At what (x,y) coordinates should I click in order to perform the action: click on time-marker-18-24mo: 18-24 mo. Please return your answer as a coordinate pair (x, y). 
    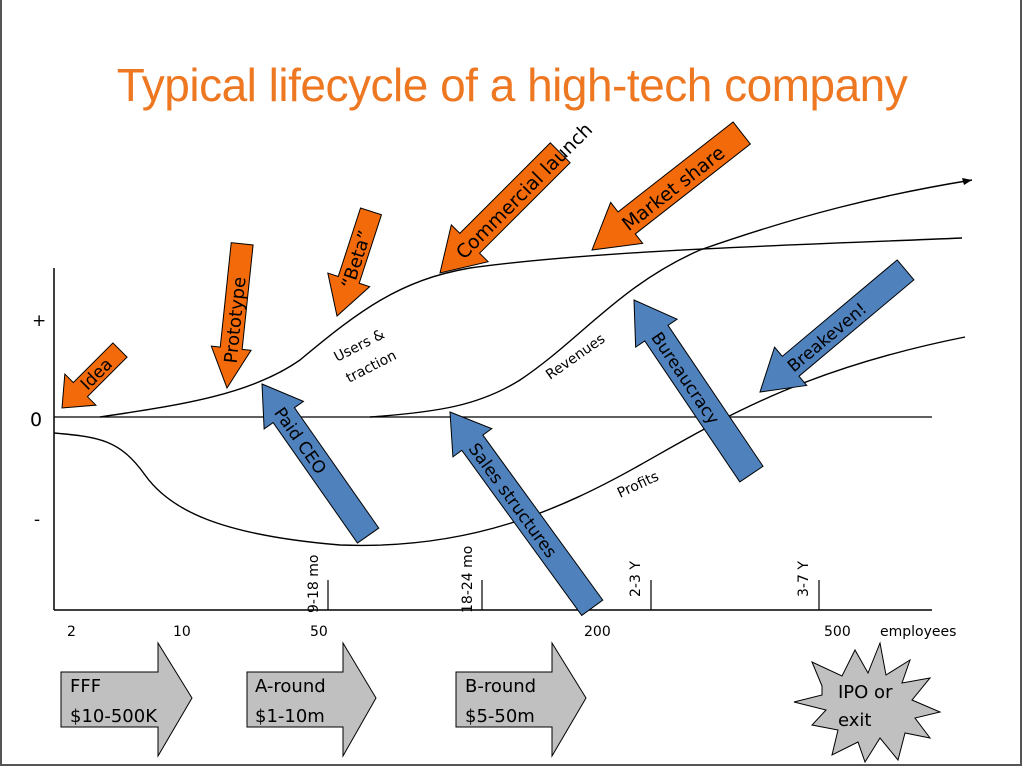
    Looking at the image, I should click on (468, 579).